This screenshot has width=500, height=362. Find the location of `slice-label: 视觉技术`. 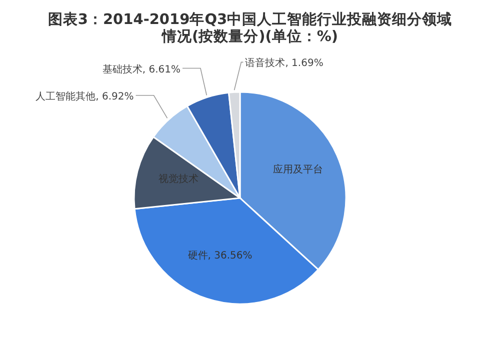

slice-label: 视觉技术 is located at coordinates (178, 178).